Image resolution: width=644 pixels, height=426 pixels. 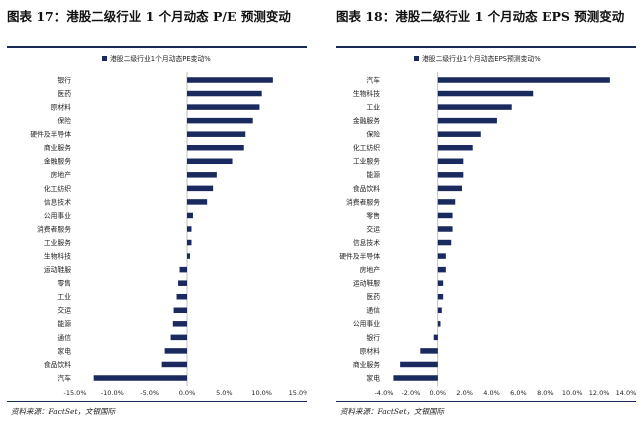 What do you see at coordinates (64, 79) in the screenshot?
I see `category-label: 银行` at bounding box center [64, 79].